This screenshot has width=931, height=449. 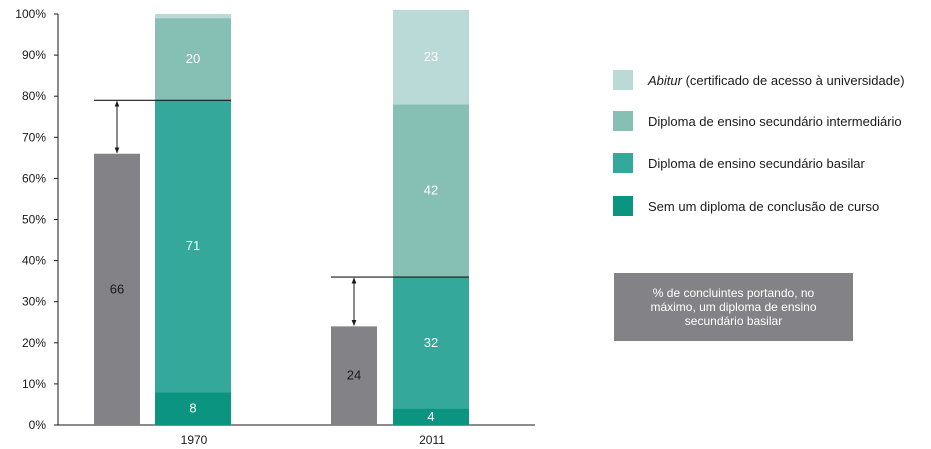 I want to click on y-tick-label: 100%, so click(x=30, y=14).